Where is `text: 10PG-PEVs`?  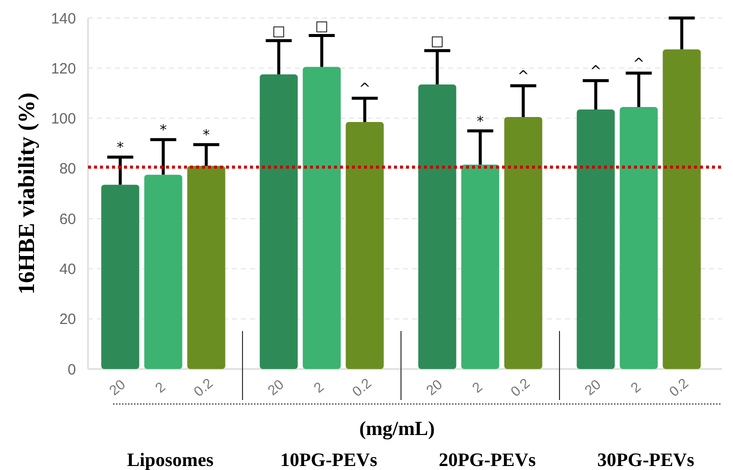
text: 10PG-PEVs is located at coordinates (329, 460).